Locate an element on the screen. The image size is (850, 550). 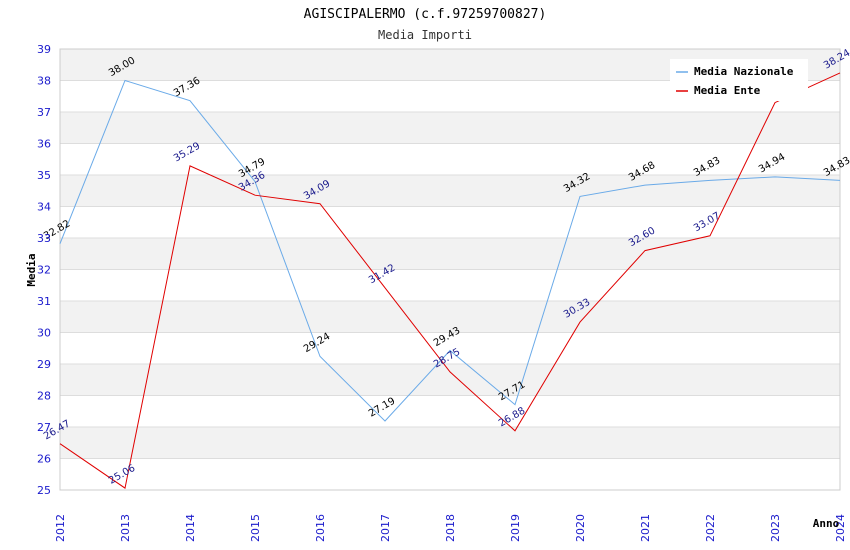
y-tick-label: 29 is located at coordinates (44, 364).